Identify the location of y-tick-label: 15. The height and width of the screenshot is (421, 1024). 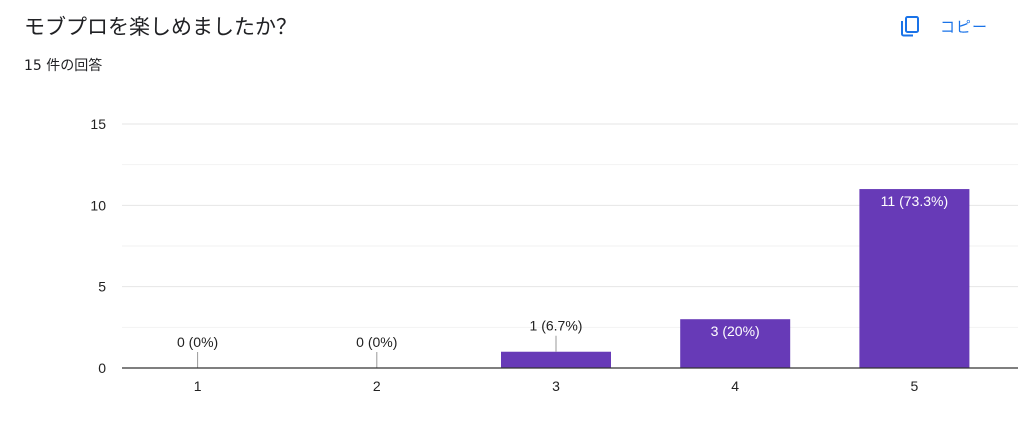
(98, 124).